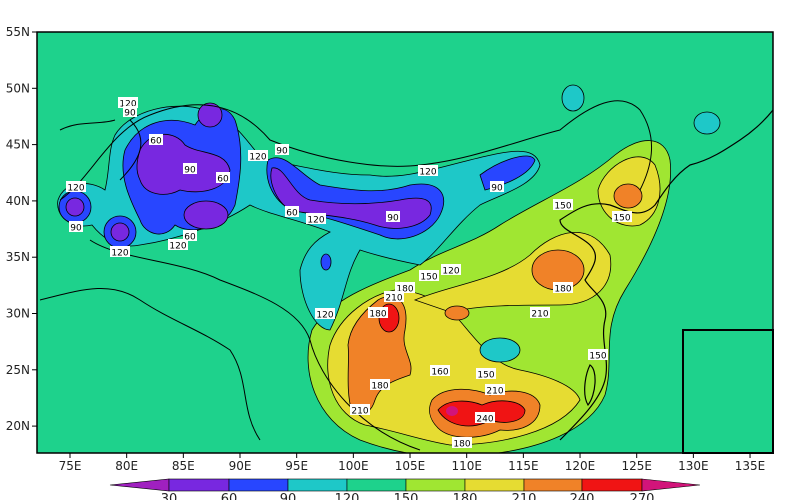 The image size is (800, 500). Describe the element at coordinates (484, 420) in the screenshot. I see `contour-label: 240` at that location.